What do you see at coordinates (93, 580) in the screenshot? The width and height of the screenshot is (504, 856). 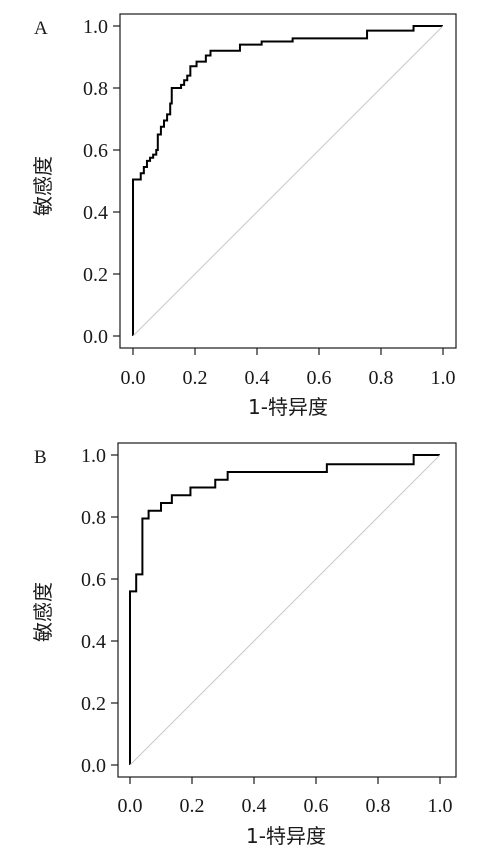 I see `panel-b-y-tick-label: 0.6` at bounding box center [93, 580].